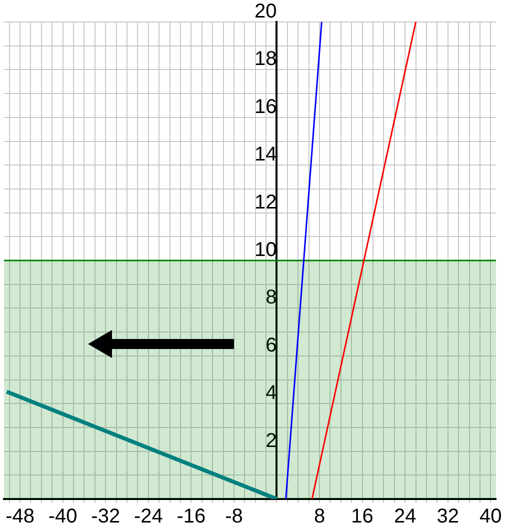 The image size is (510, 531). Describe the element at coordinates (271, 393) in the screenshot. I see `y-tick-label: 4` at that location.